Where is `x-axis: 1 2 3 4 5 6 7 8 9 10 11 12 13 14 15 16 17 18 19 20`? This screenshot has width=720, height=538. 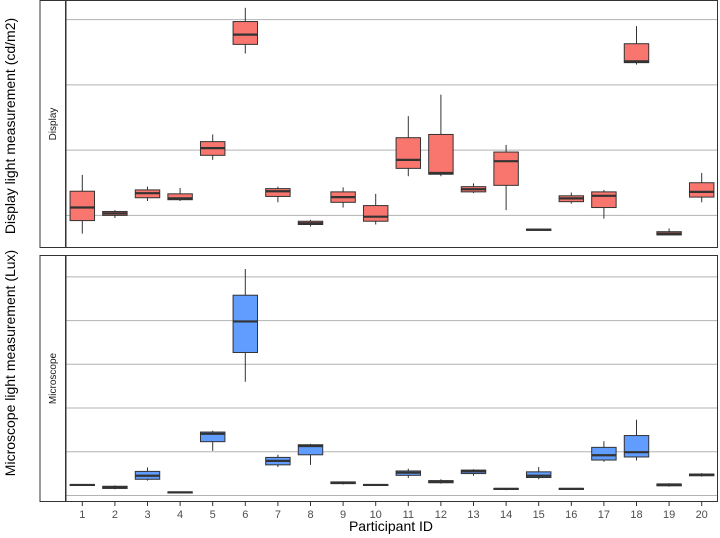
x-axis: 1 2 3 4 5 6 7 8 9 10 11 12 13 14 15 16 17 18 19 20 is located at coordinates (393, 511).